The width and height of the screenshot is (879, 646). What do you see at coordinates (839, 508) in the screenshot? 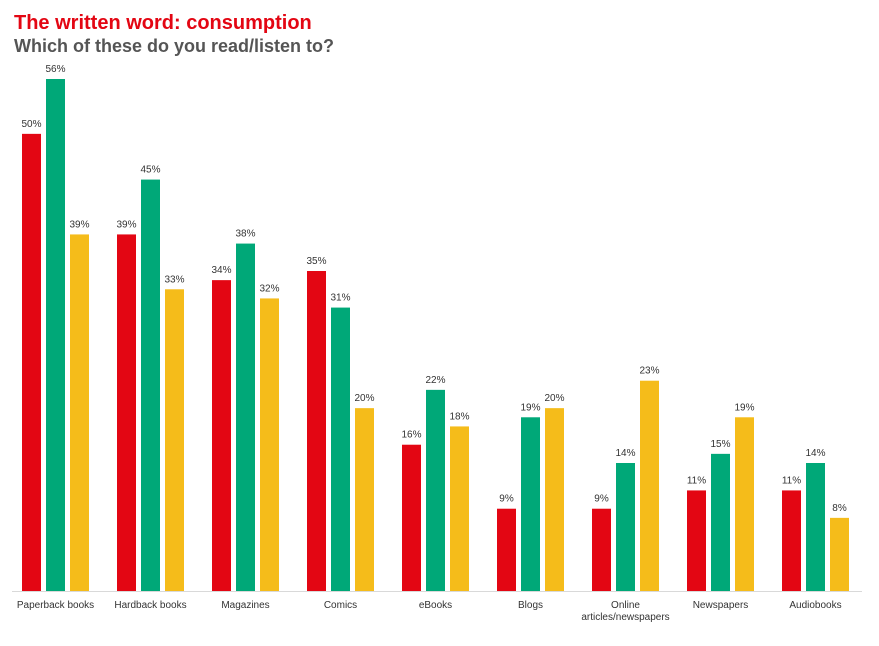
I see `data-label-audiobooks-3: 8%` at bounding box center [839, 508].